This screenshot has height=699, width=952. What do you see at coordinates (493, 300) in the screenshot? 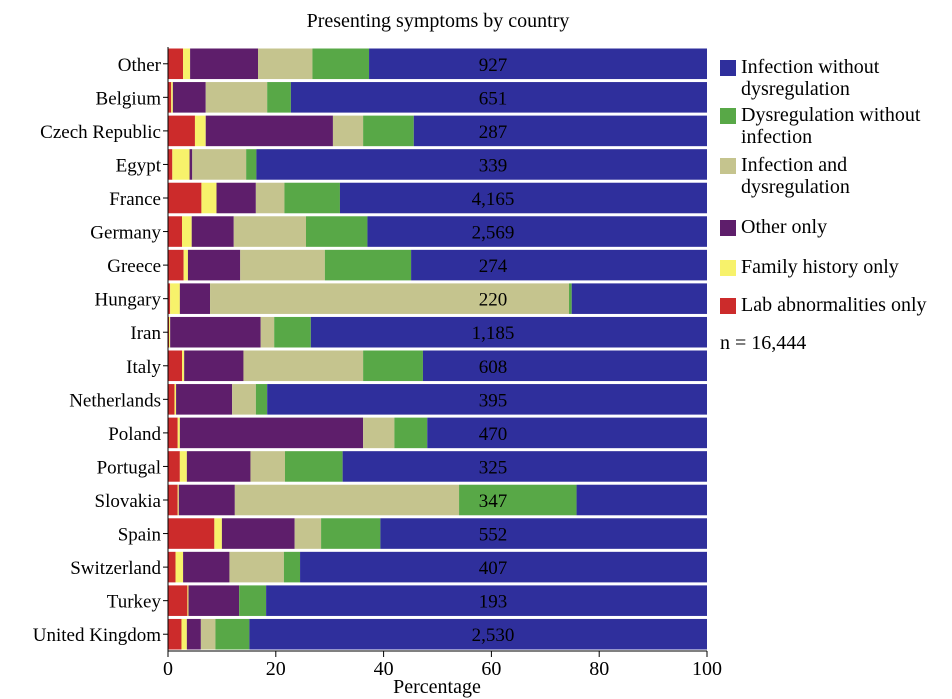
I see `bar-label-7: 220` at bounding box center [493, 300].